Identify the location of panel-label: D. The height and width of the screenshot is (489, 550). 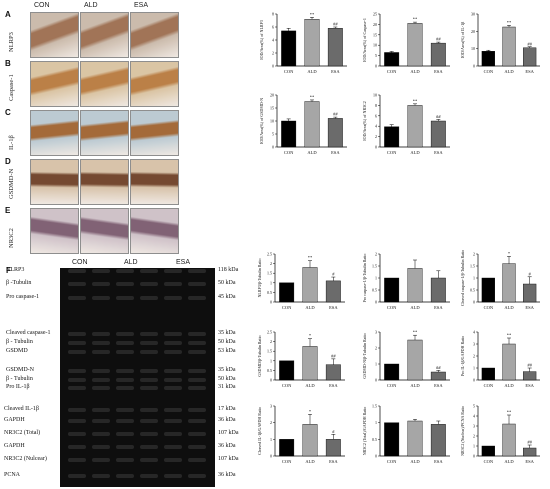
(8, 161).